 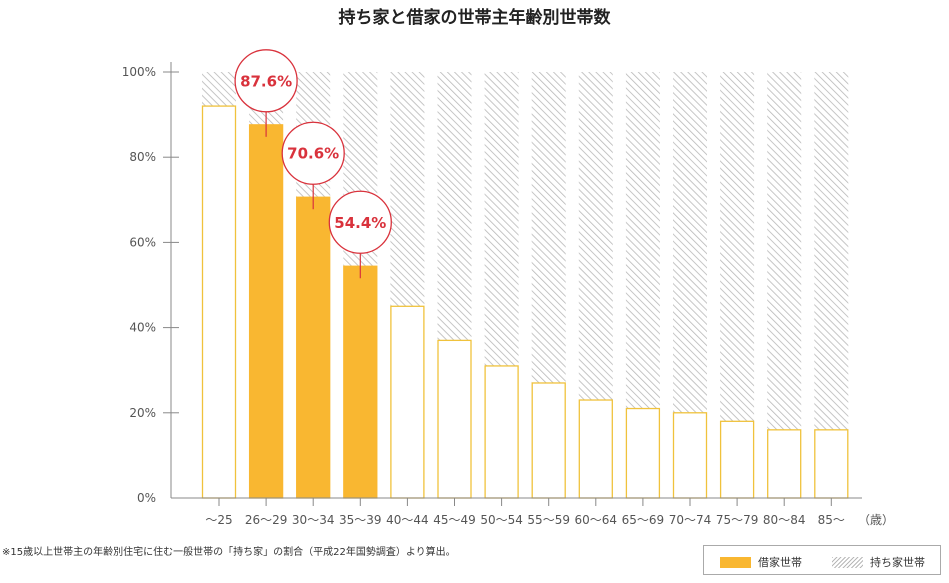 I want to click on callout-label-3: 54.4%, so click(x=360, y=223).